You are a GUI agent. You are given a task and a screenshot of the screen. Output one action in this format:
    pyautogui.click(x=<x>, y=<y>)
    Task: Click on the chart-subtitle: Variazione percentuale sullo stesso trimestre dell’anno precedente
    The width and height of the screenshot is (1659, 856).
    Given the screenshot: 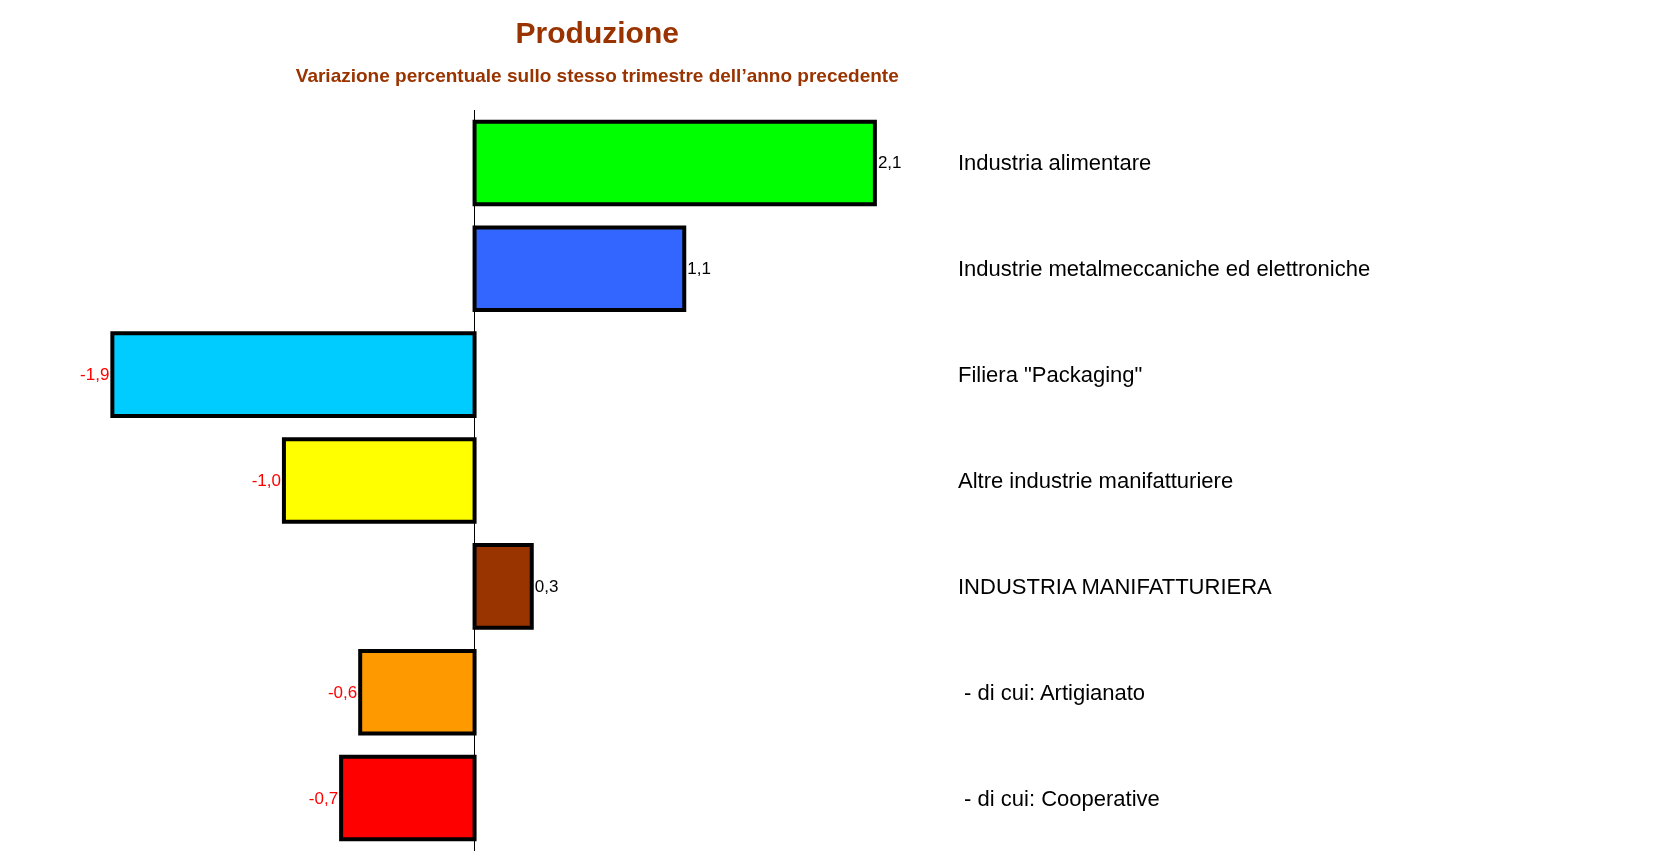 What is the action you would take?
    pyautogui.click(x=597, y=75)
    